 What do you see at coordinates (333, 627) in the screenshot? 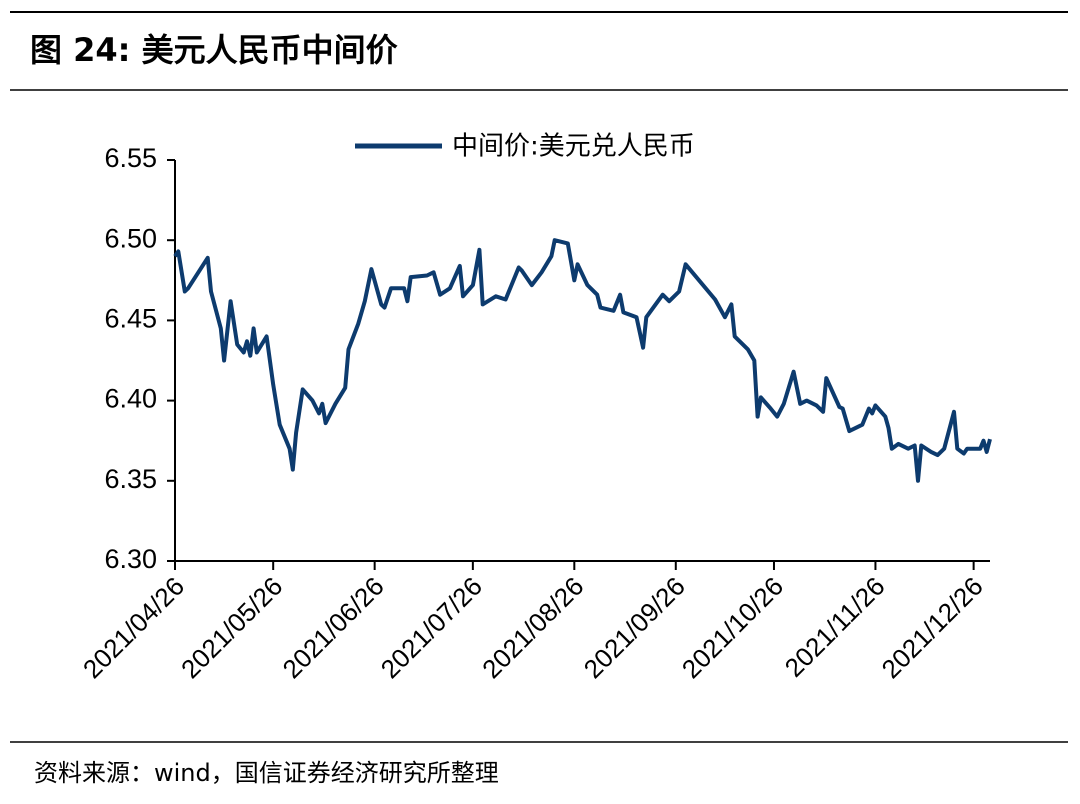
I see `x-tick-label: 2021/06/26` at bounding box center [333, 627].